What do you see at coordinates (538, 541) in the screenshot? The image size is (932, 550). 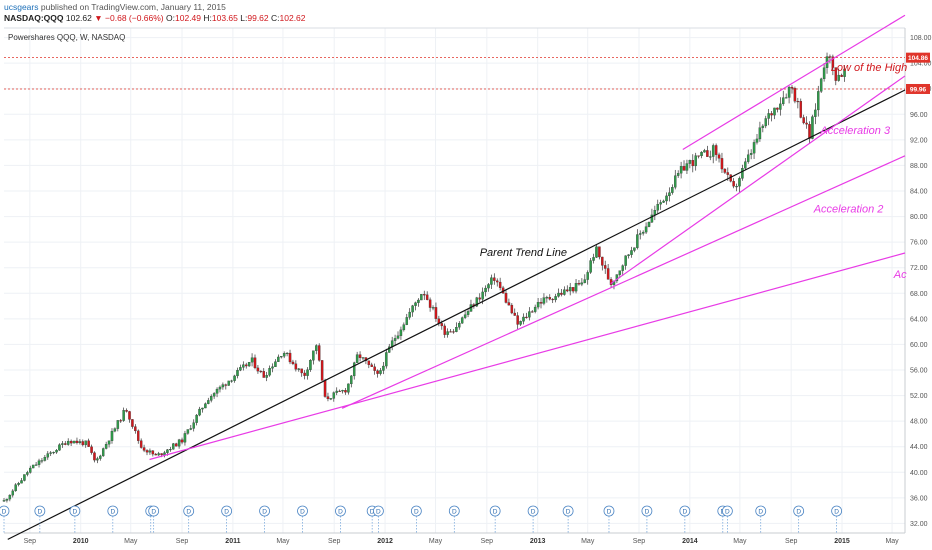 I see `time-tick-label: 2013` at bounding box center [538, 541].